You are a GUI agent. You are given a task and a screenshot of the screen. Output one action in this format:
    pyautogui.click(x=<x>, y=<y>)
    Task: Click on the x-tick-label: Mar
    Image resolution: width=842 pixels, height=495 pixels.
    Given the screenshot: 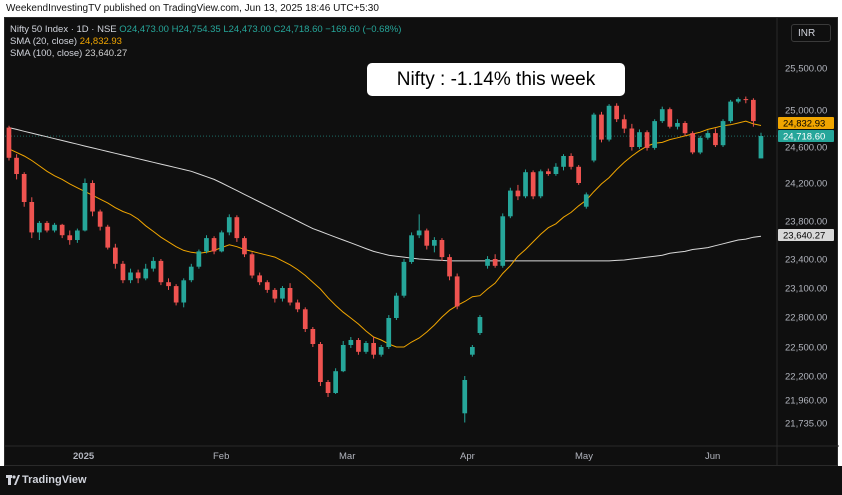 What is the action you would take?
    pyautogui.click(x=347, y=456)
    